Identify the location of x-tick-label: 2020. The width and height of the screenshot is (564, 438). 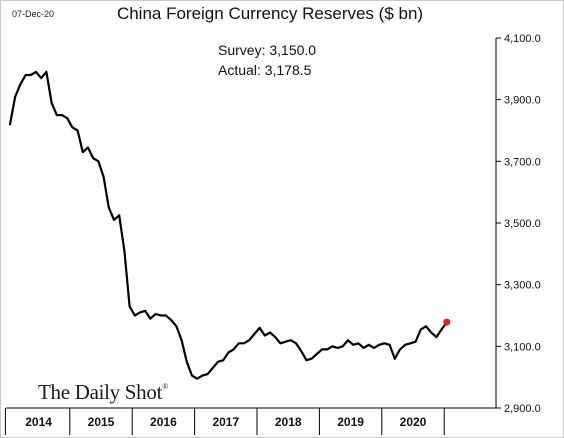
(413, 422).